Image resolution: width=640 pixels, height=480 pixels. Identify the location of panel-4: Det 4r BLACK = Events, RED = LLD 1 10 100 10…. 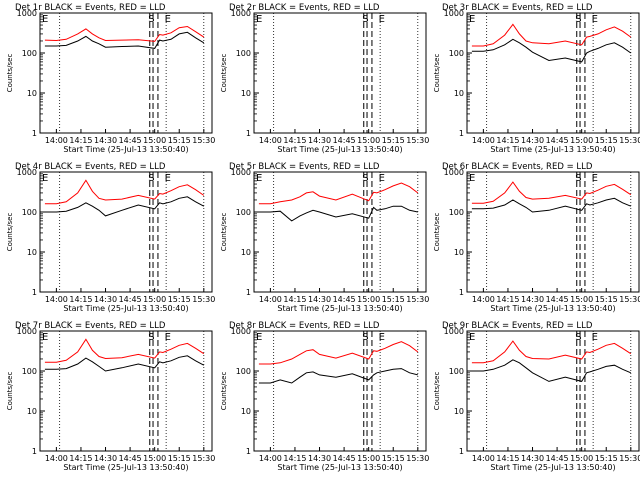
(110, 237).